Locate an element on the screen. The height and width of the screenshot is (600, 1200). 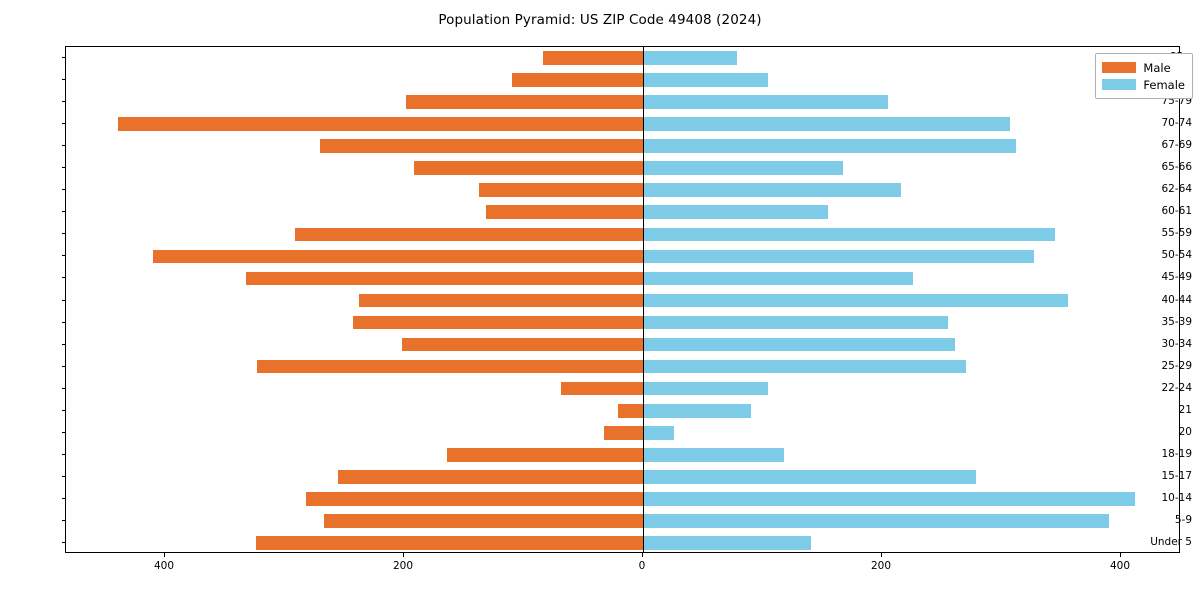
zero-axis-line is located at coordinates (644, 299).